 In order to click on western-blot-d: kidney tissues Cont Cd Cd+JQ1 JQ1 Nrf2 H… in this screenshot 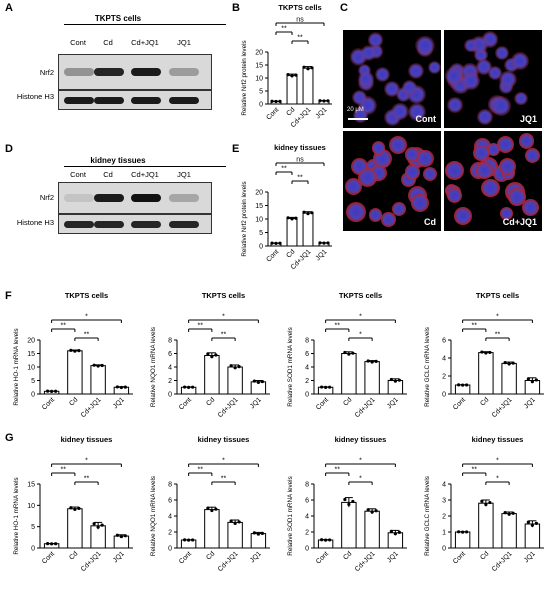, I will do `click(118, 196)`.